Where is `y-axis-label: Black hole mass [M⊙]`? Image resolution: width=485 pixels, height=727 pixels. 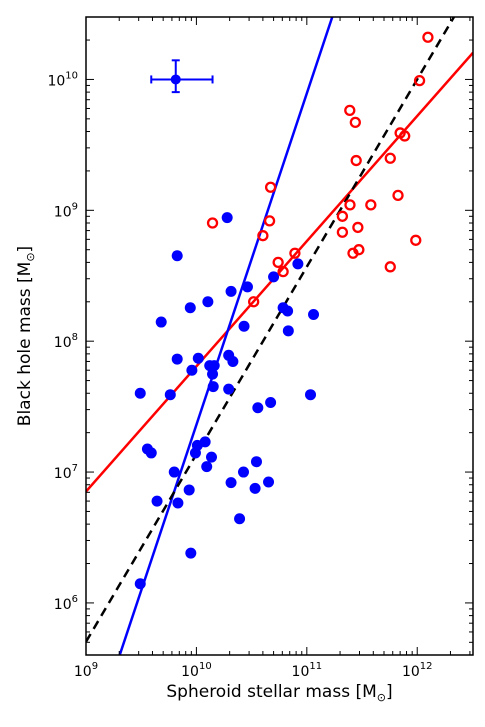 y-axis-label: Black hole mass [M⊙] is located at coordinates (26, 336).